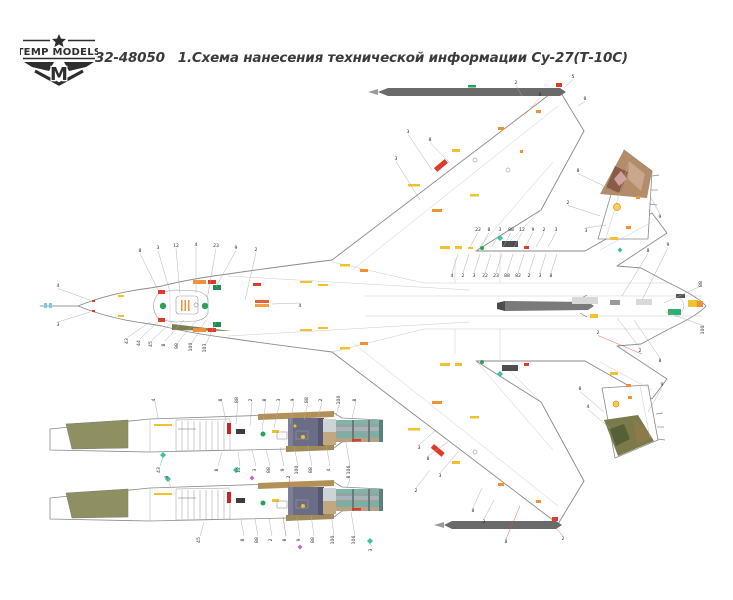 This screenshot has height=600, width=733. What do you see at coordinates (177, 346) in the screenshot?
I see `callout-label: 98` at bounding box center [177, 346].